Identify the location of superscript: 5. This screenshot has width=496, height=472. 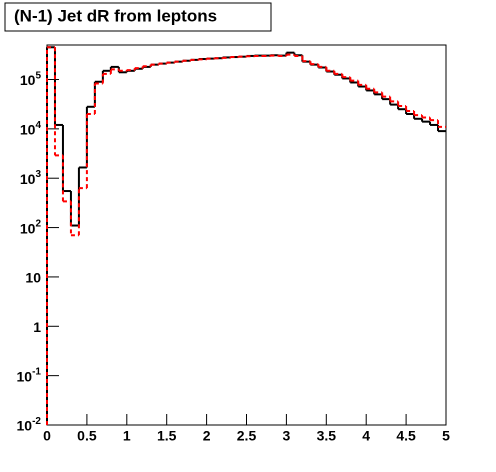
(38, 75).